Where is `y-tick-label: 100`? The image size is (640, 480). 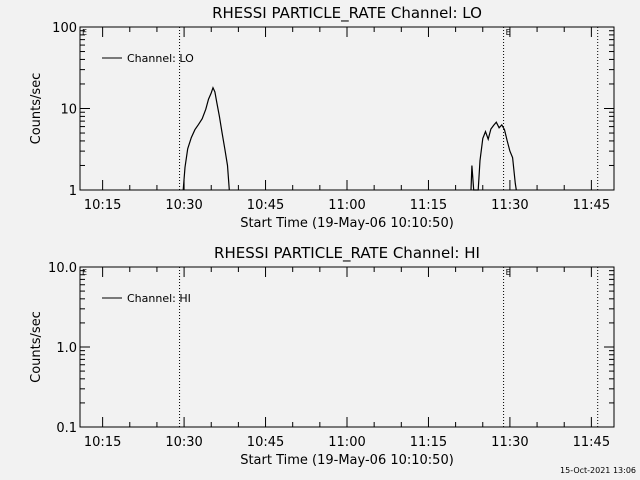 y-tick-label: 100 is located at coordinates (64, 28).